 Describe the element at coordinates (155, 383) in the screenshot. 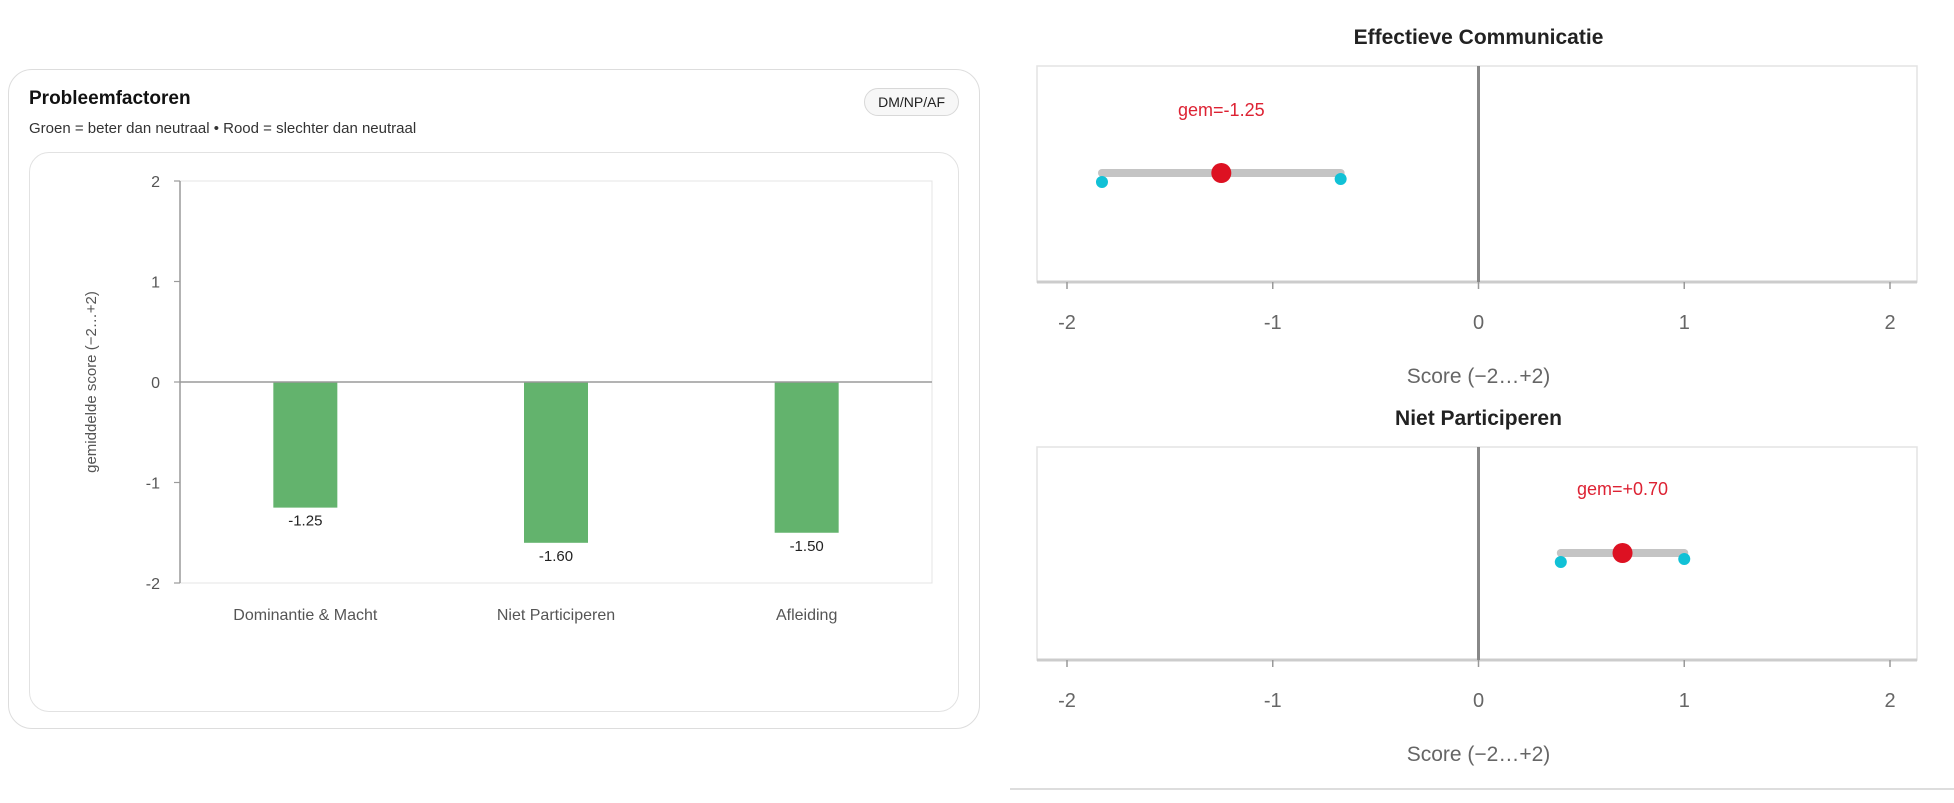

I see `y-tick-label: 0` at that location.